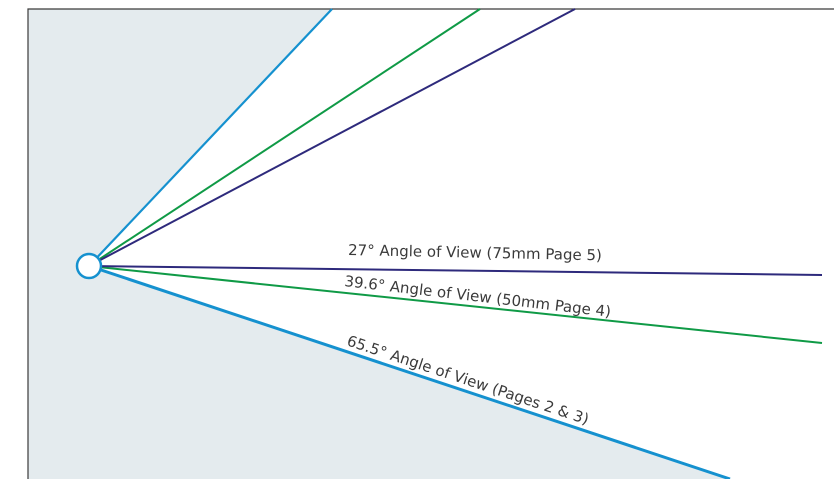  What do you see at coordinates (455, 304) in the screenshot?
I see `angle-39-lower-line` at bounding box center [455, 304].